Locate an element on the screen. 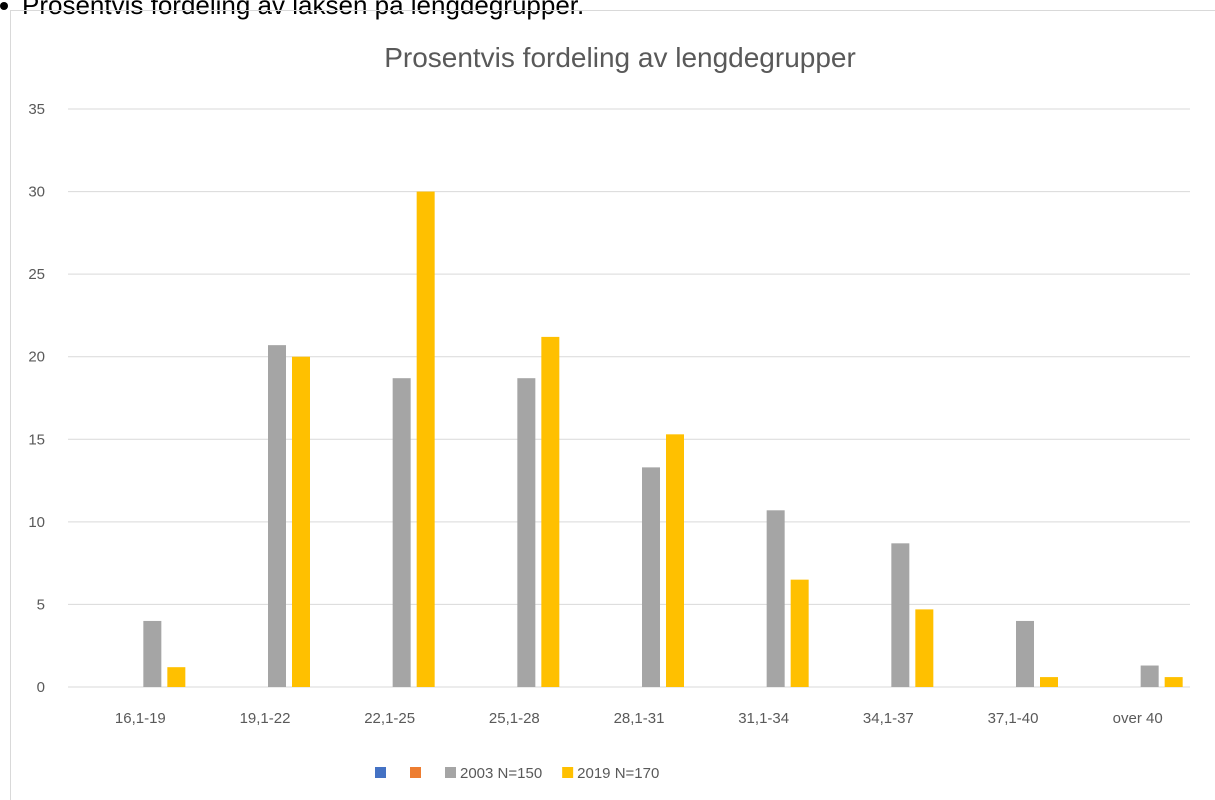  bullet is located at coordinates (4, 6).